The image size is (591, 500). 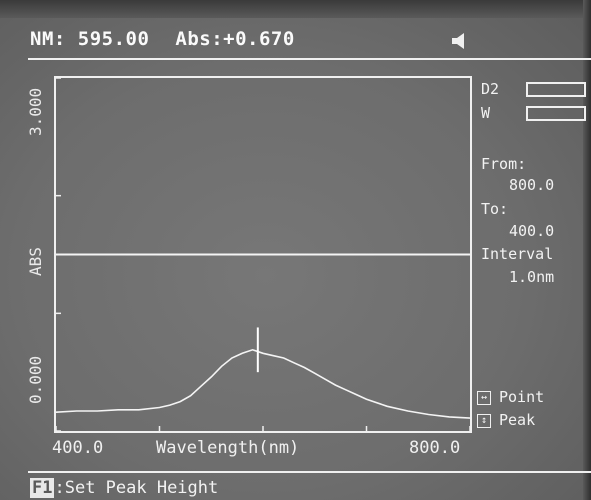 What do you see at coordinates (532, 277) in the screenshot?
I see `interval-value: 1.0nm` at bounding box center [532, 277].